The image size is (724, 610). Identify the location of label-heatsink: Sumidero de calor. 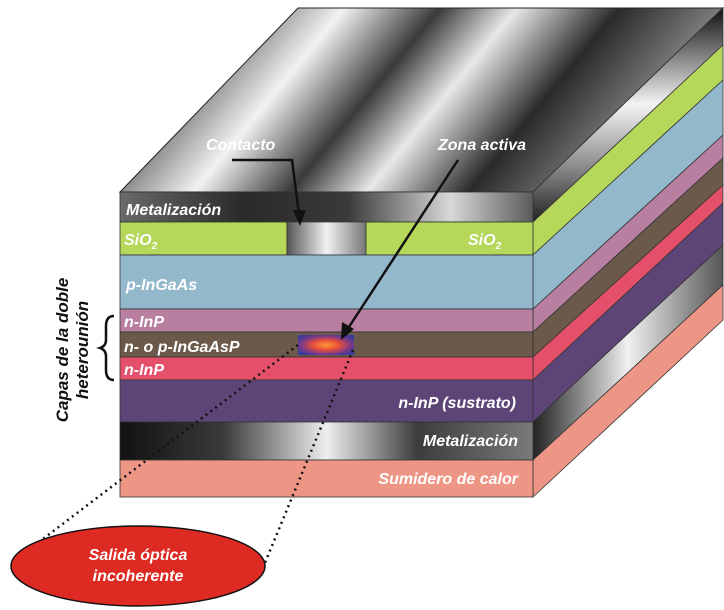
(448, 479).